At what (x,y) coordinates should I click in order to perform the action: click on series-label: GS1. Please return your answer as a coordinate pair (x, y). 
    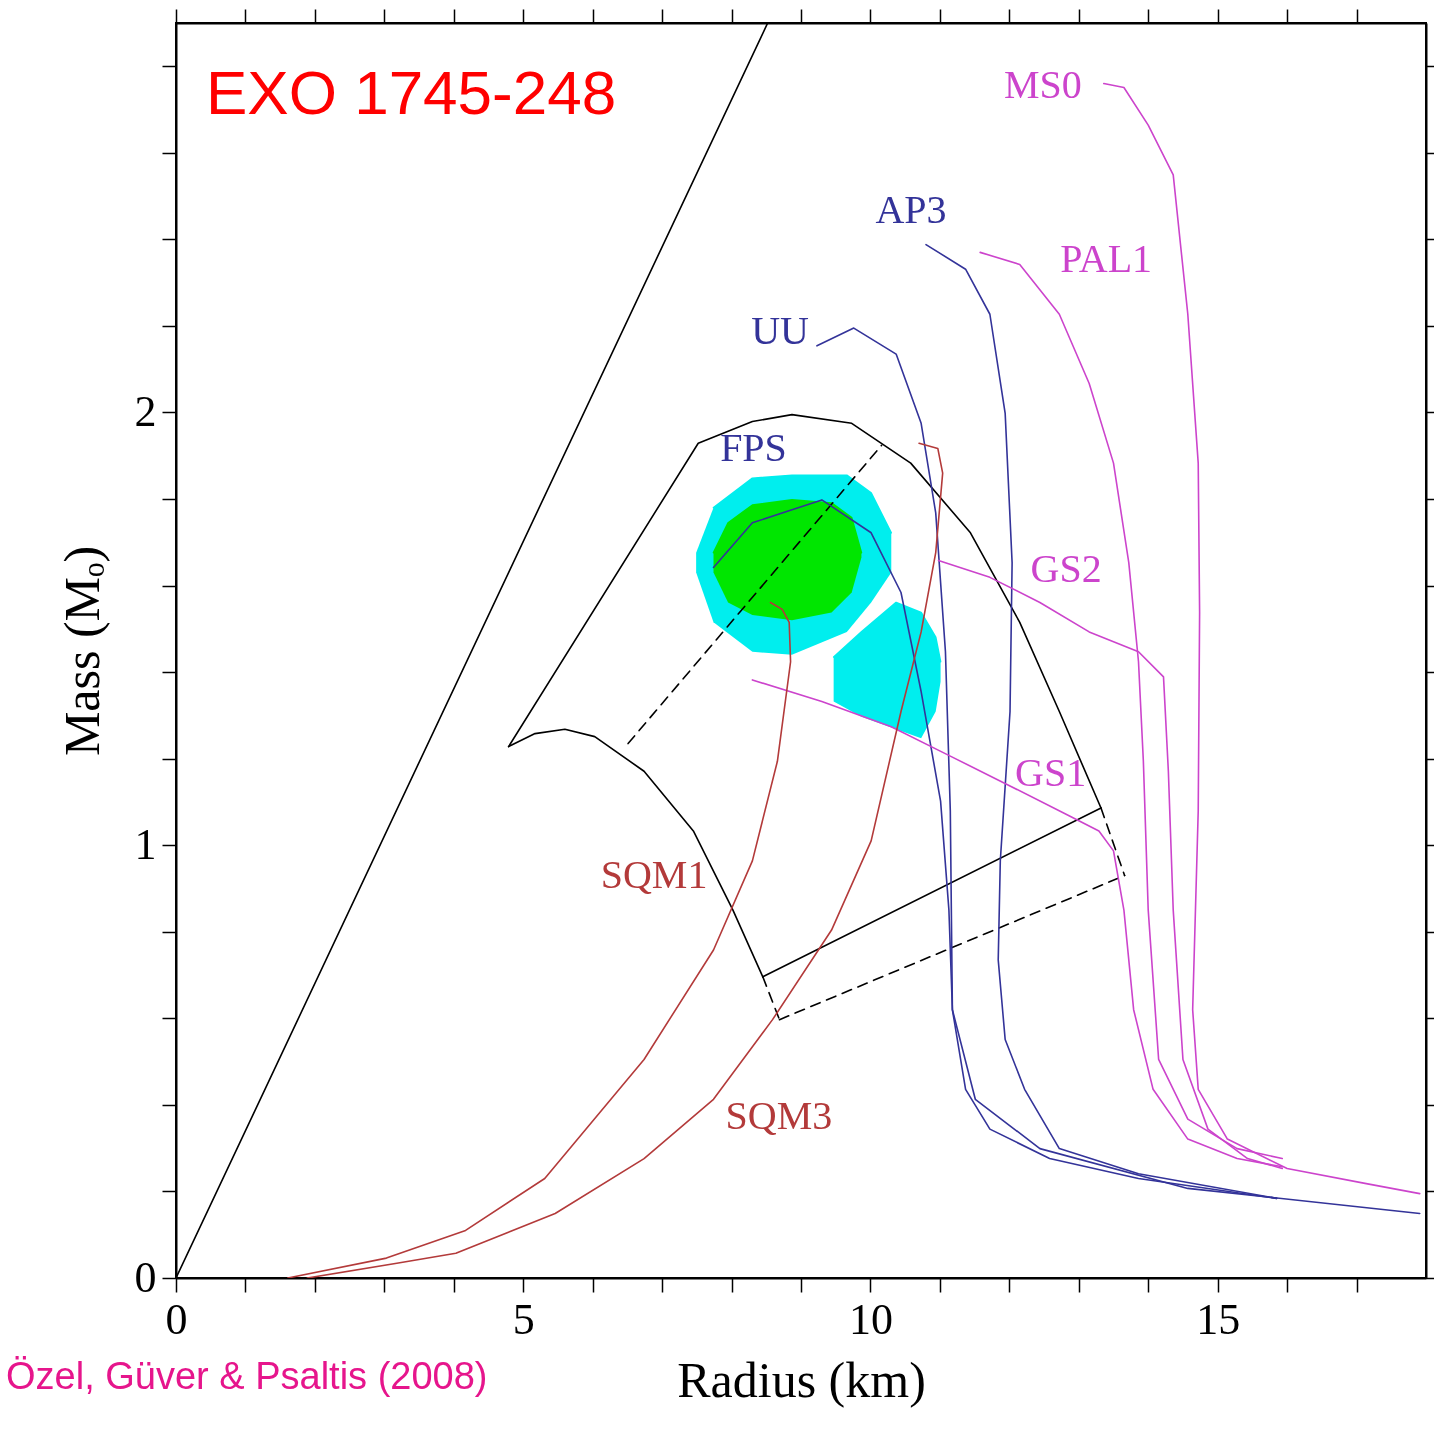
    Looking at the image, I should click on (1051, 772).